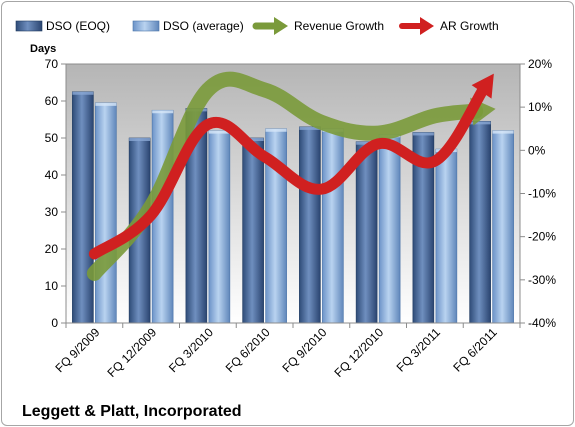 Image resolution: width=575 pixels, height=427 pixels. What do you see at coordinates (542, 323) in the screenshot?
I see `y2-tick-label: -40%` at bounding box center [542, 323].